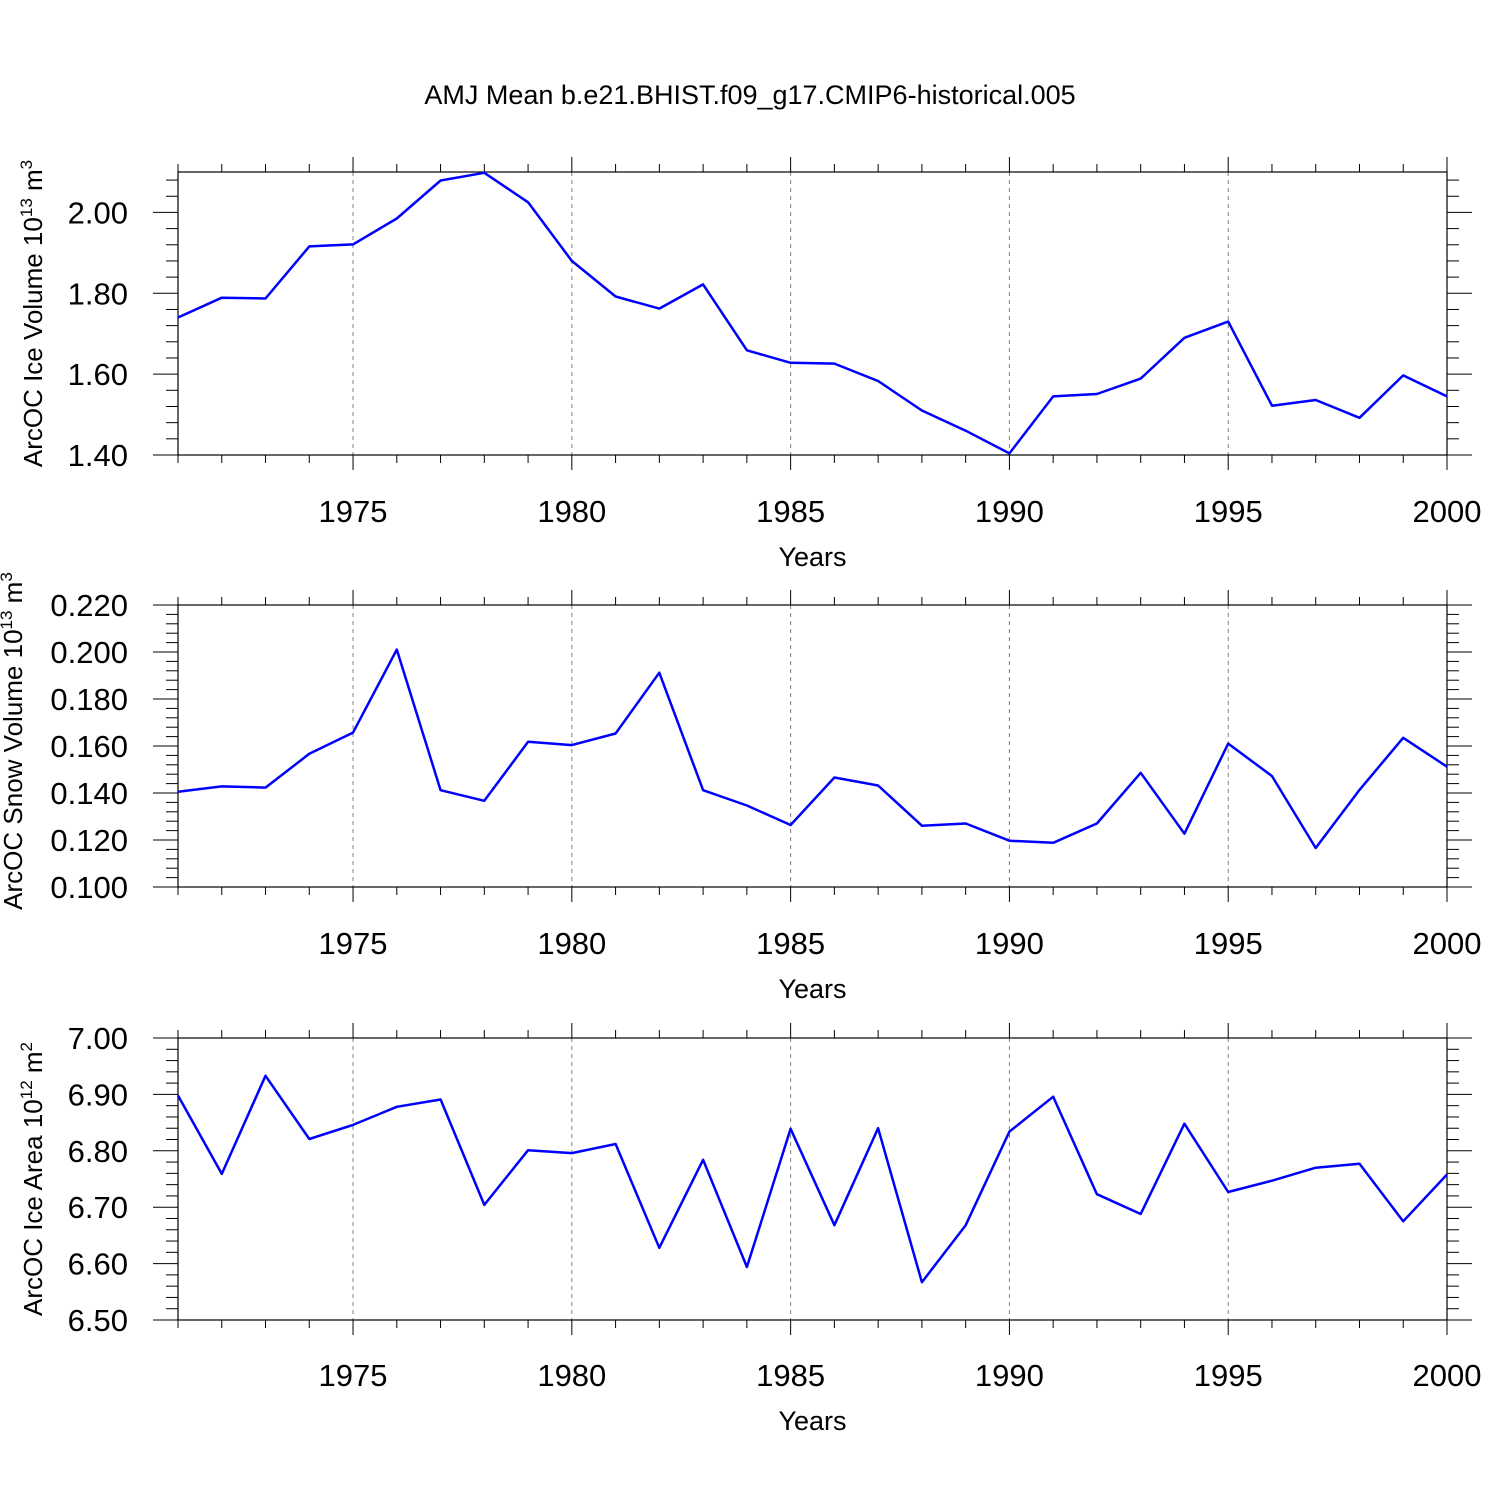 This screenshot has width=1500, height=1500. What do you see at coordinates (98, 374) in the screenshot?
I see `y-tick-label: 1.60` at bounding box center [98, 374].